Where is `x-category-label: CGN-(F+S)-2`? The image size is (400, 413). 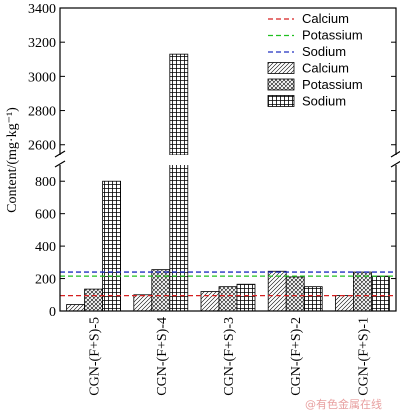 x-category-label: CGN-(F+S)-2 is located at coordinates (296, 356).